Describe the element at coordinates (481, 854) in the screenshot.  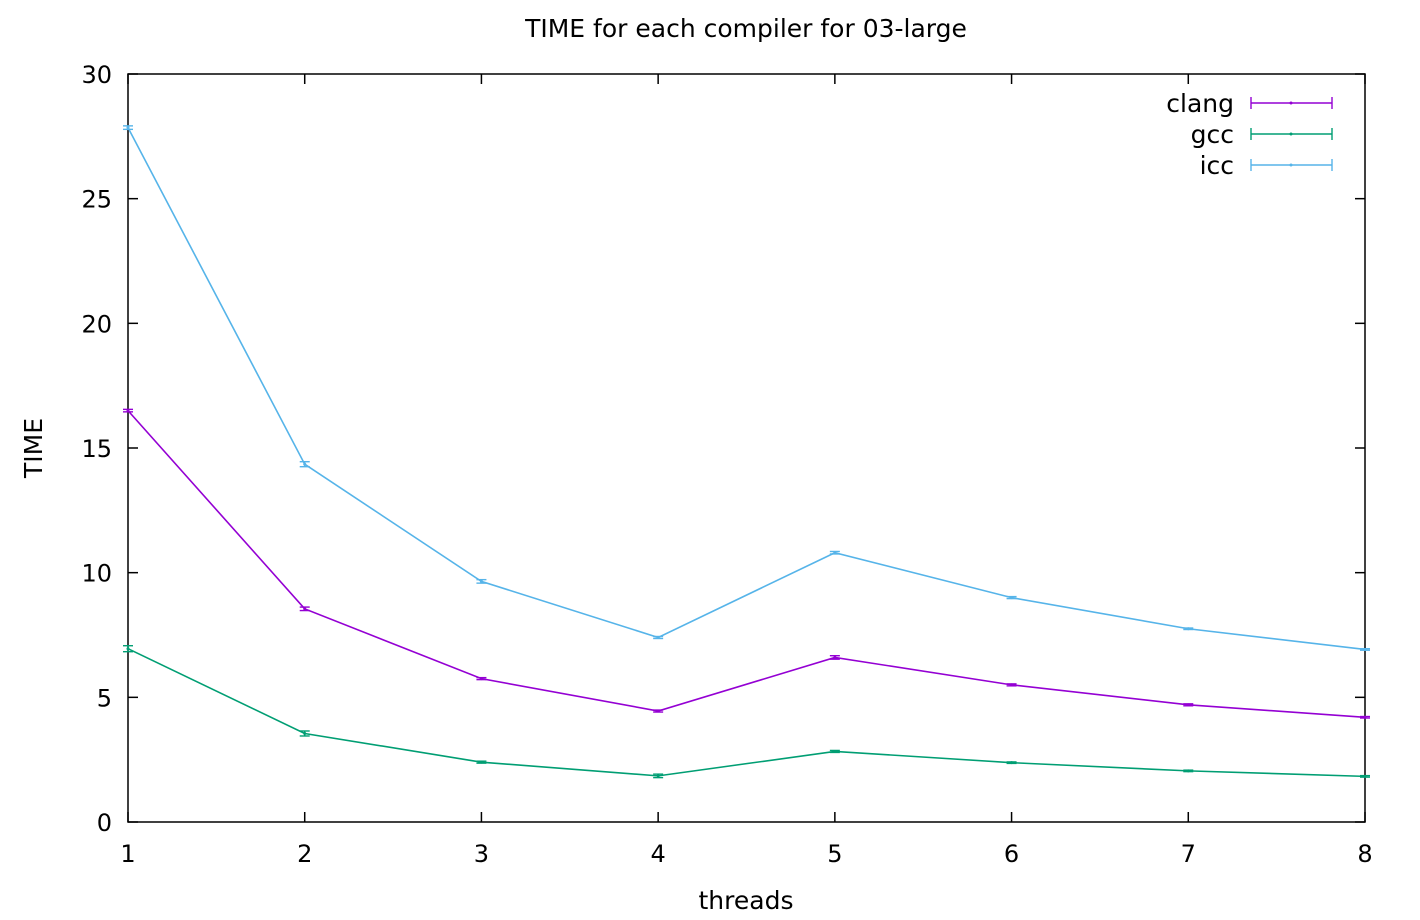
I see `x-tick-label: 3` at that location.